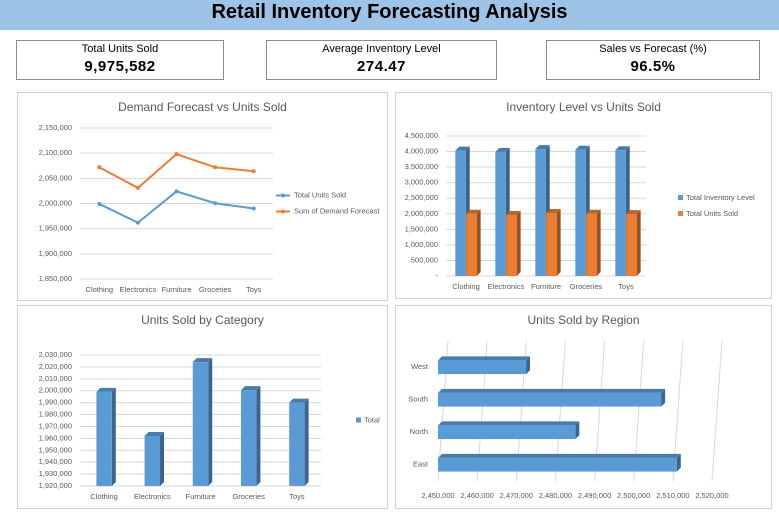 This screenshot has height=521, width=779. Describe the element at coordinates (594, 495) in the screenshot. I see `x-tick-label: 2,490,000` at that location.